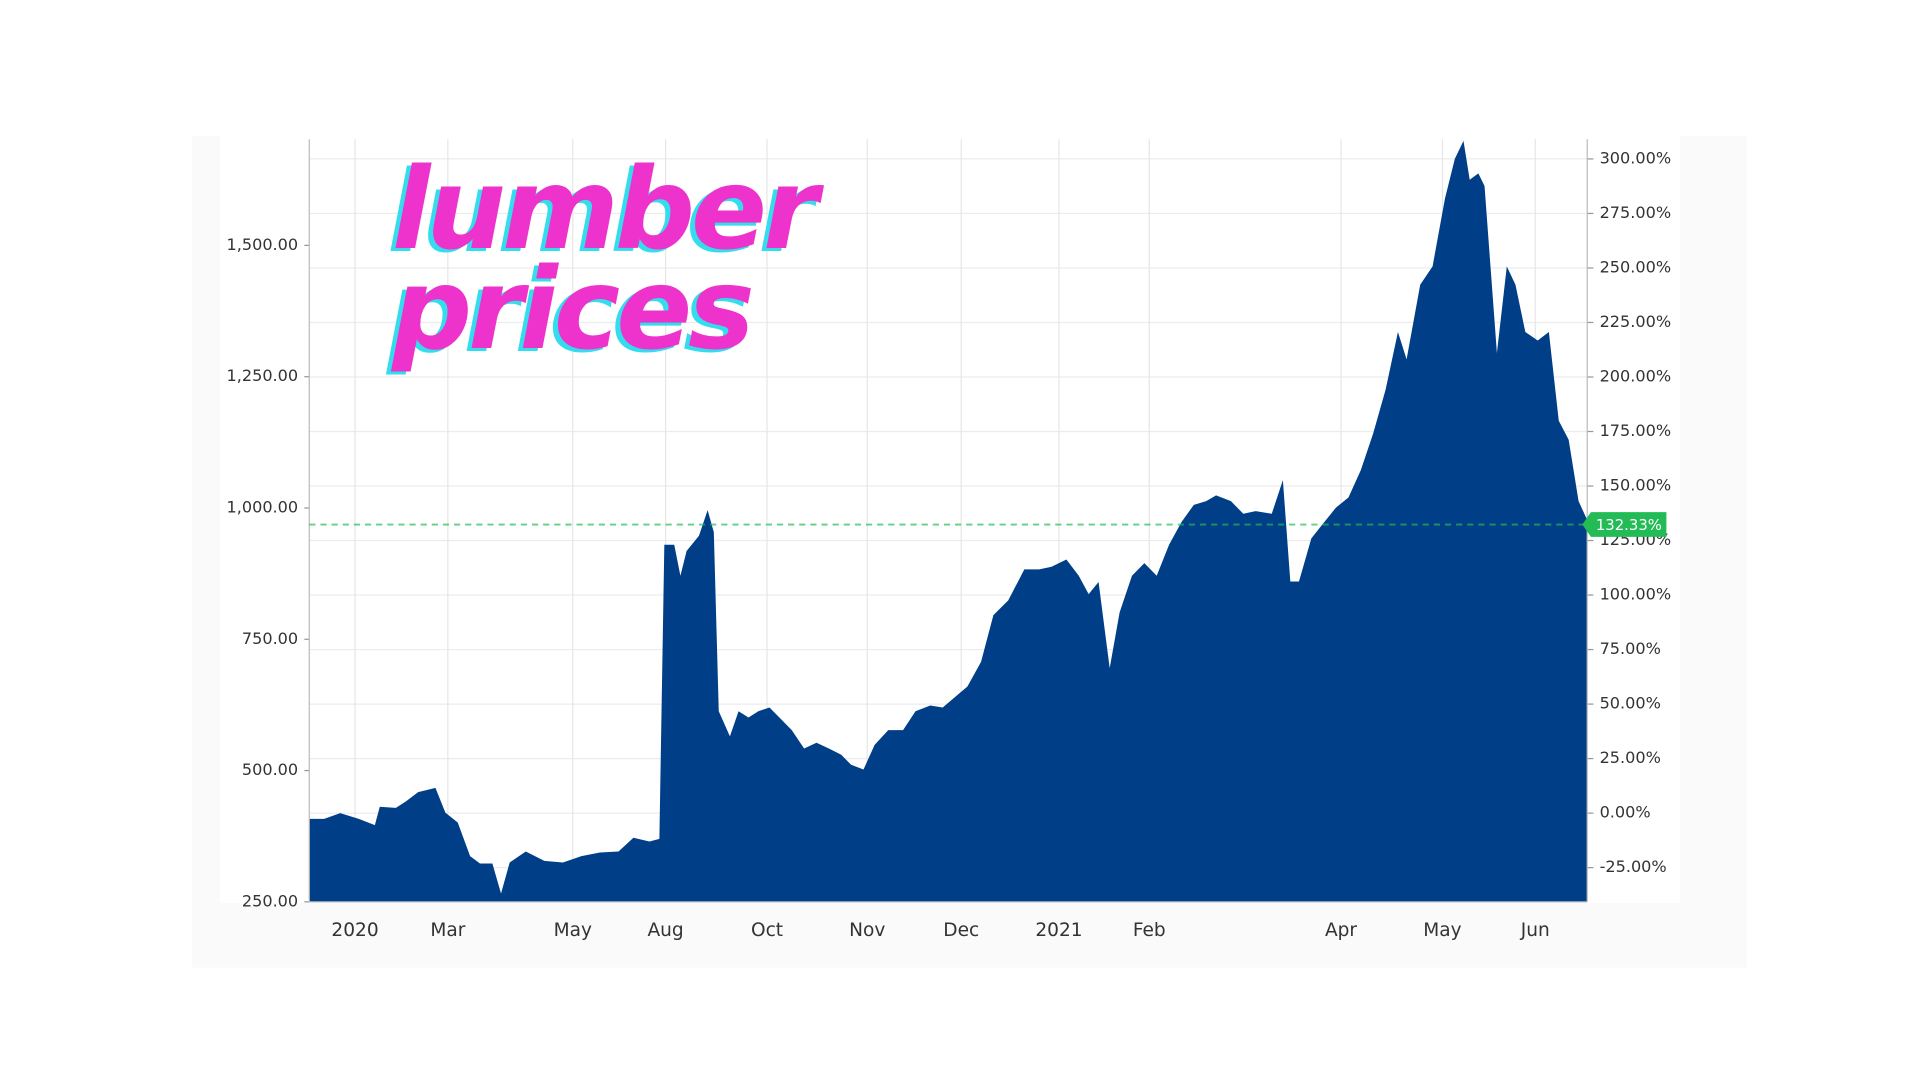 The height and width of the screenshot is (1080, 1920). What do you see at coordinates (1636, 375) in the screenshot?
I see `y2-tick-label: 200.00%` at bounding box center [1636, 375].